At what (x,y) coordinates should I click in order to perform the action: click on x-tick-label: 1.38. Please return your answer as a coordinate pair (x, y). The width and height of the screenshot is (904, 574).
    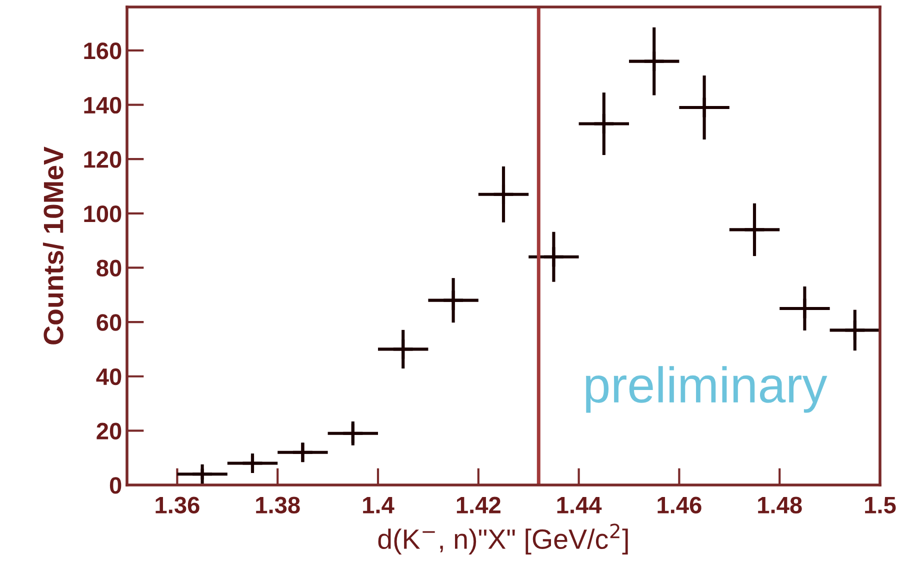
    Looking at the image, I should click on (278, 505).